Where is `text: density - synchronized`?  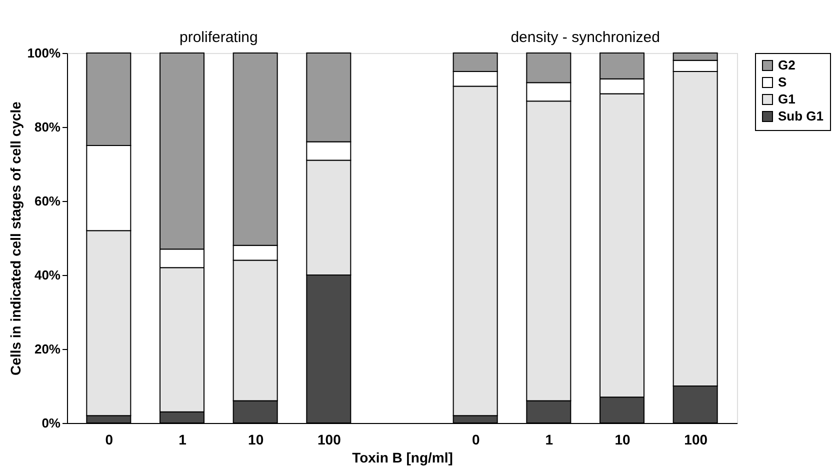 text: density - synchronized is located at coordinates (585, 37).